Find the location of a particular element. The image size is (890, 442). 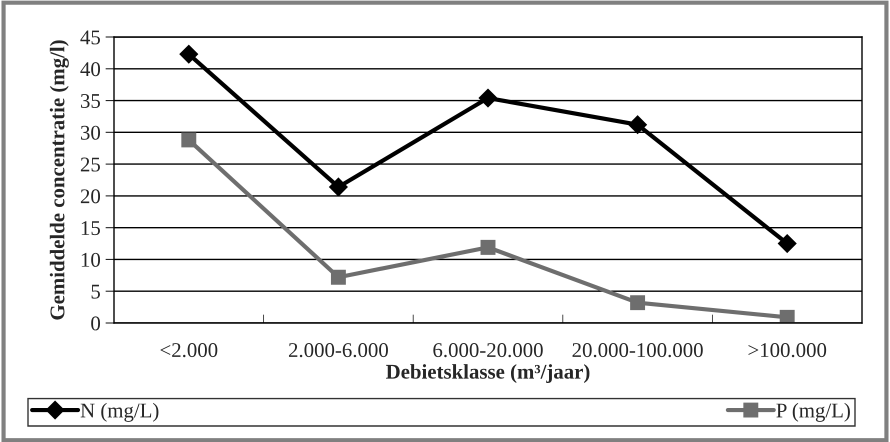

y-tick-label: 15 is located at coordinates (91, 228).